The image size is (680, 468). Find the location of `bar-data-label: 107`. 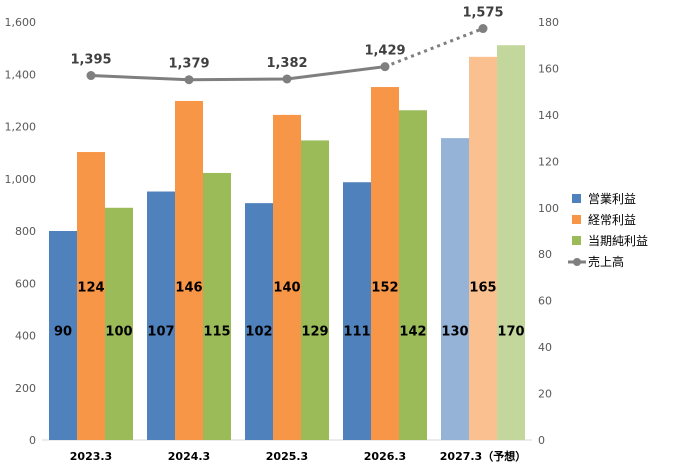

bar-data-label: 107 is located at coordinates (160, 332).